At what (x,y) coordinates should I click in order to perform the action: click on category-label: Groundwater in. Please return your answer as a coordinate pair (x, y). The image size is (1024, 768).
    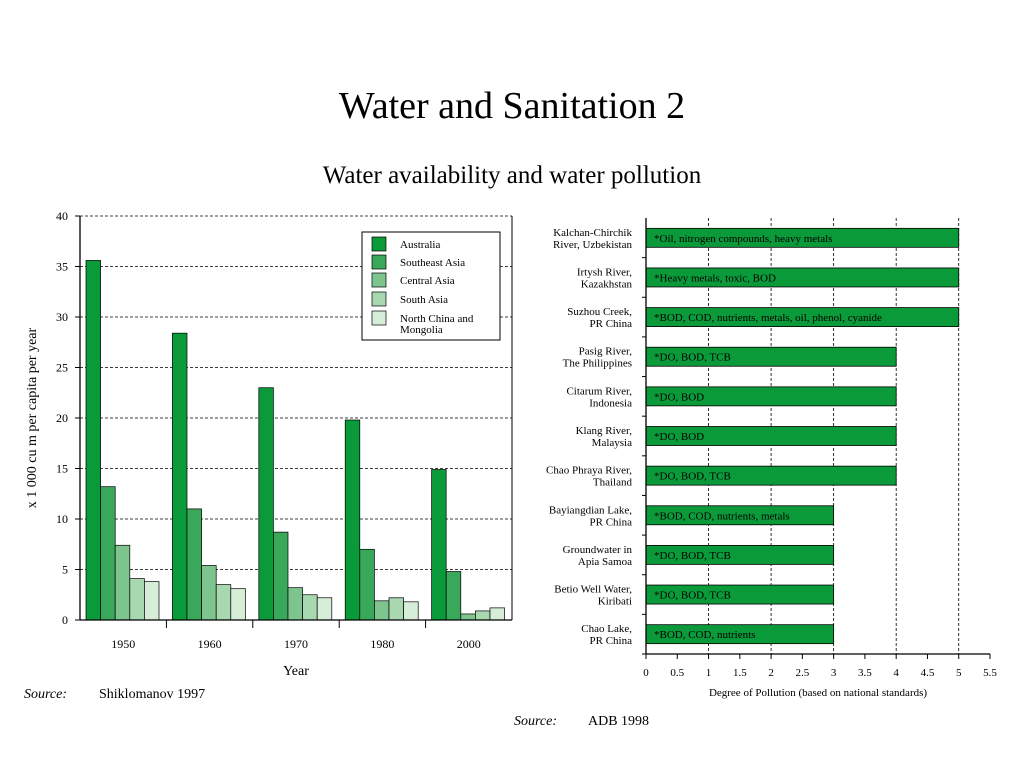
    Looking at the image, I should click on (598, 550).